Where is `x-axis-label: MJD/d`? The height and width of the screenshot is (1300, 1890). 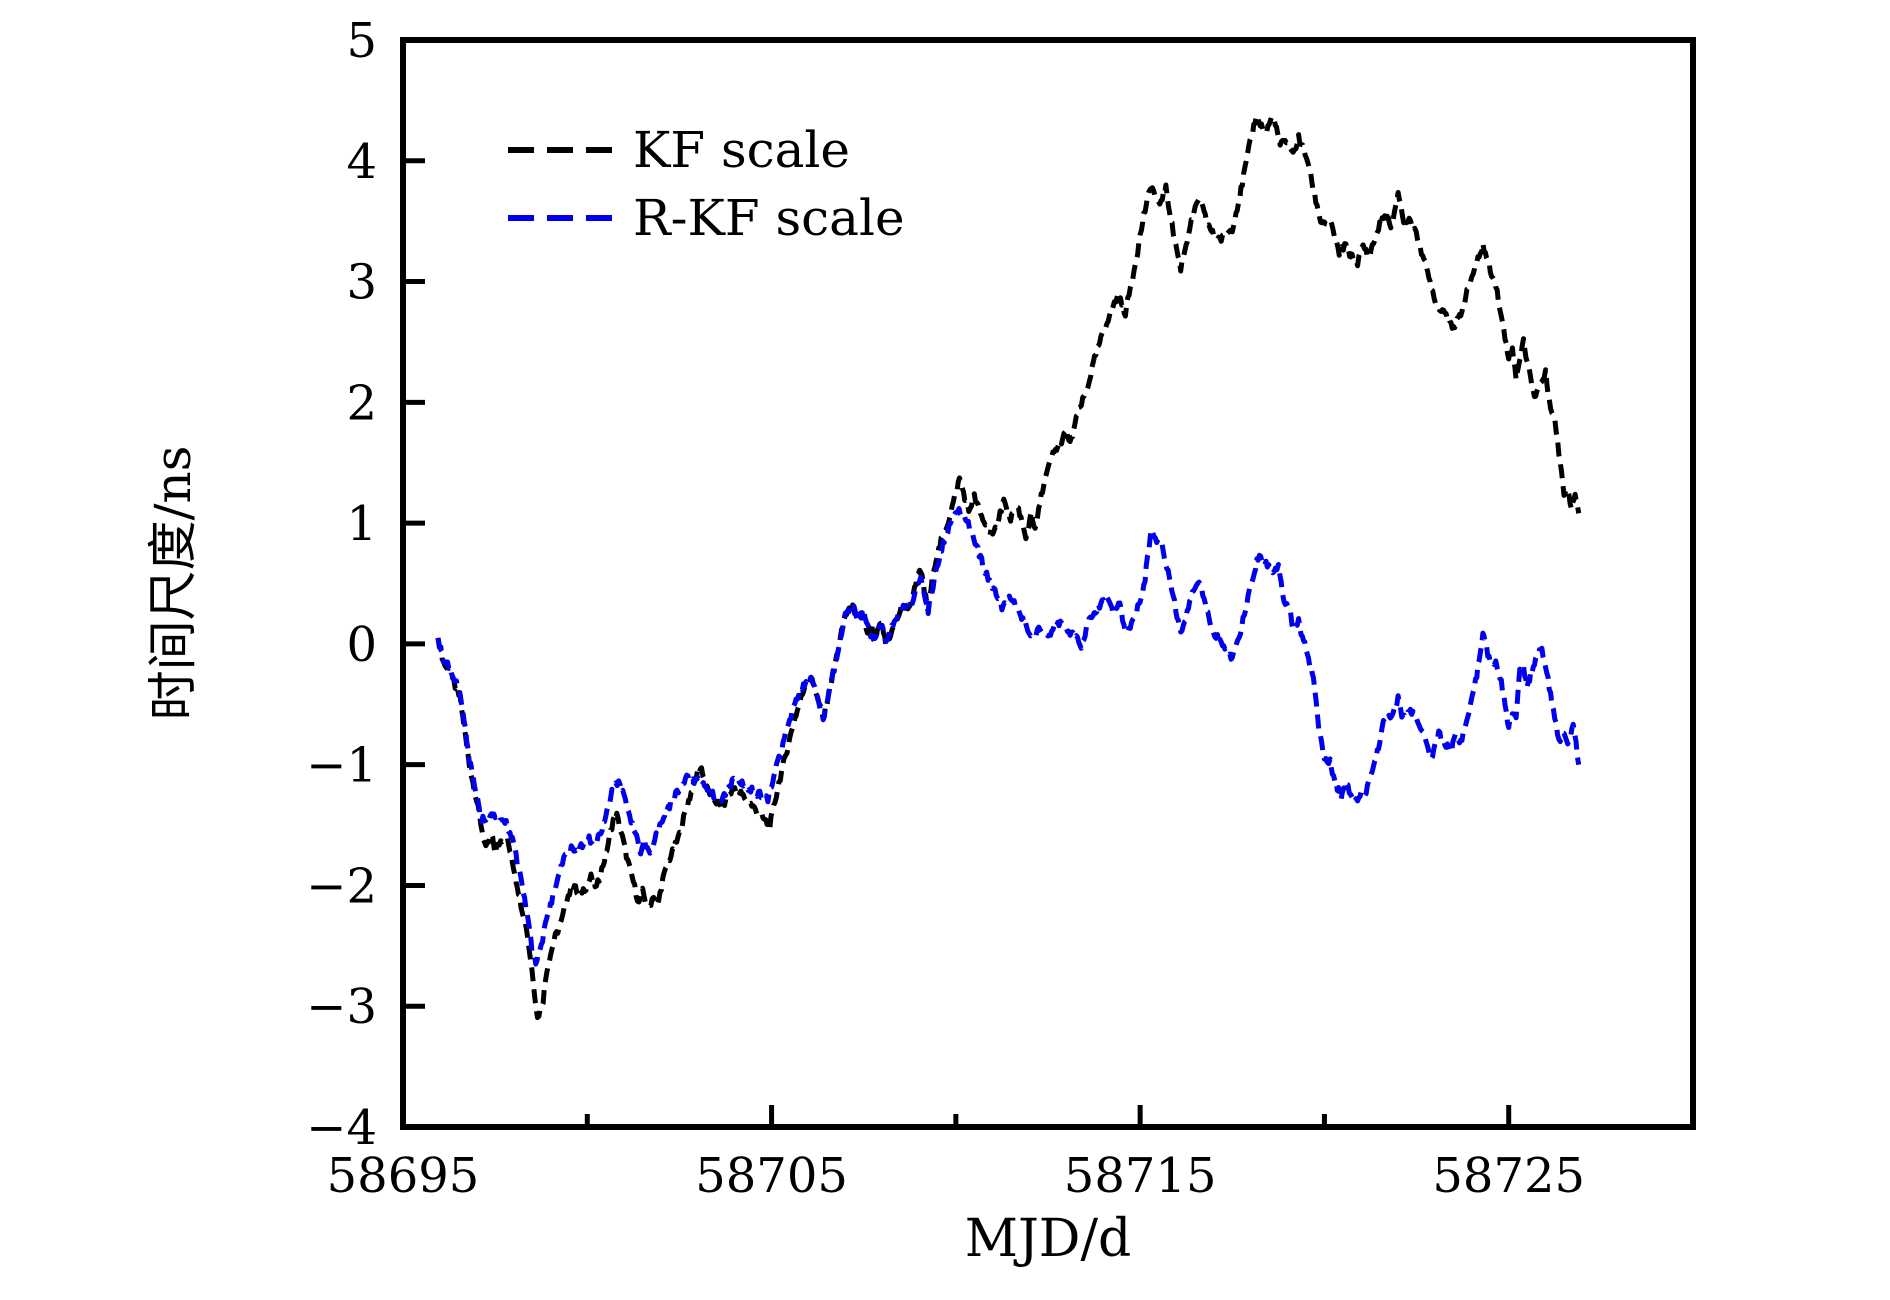 x-axis-label: MJD/d is located at coordinates (1048, 1239).